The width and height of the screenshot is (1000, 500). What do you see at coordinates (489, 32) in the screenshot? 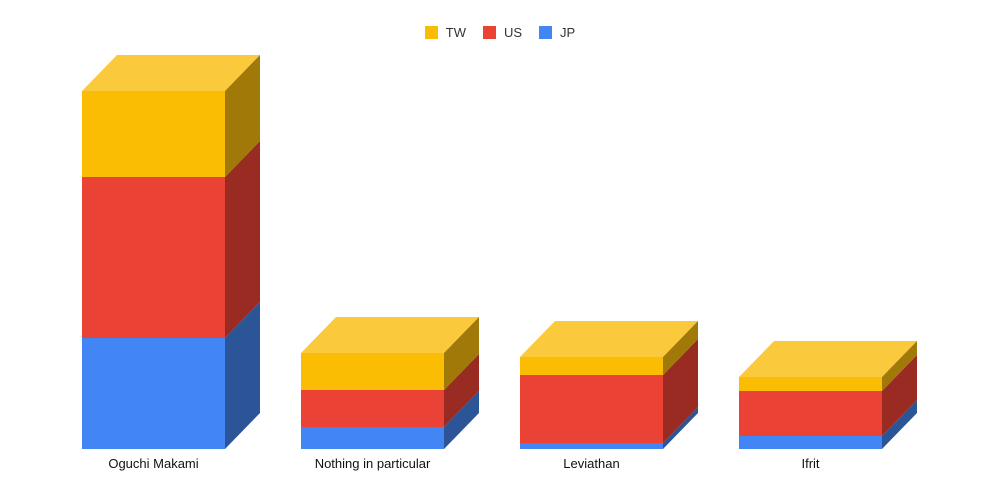
I see `legend-swatch-us-icon` at bounding box center [489, 32].